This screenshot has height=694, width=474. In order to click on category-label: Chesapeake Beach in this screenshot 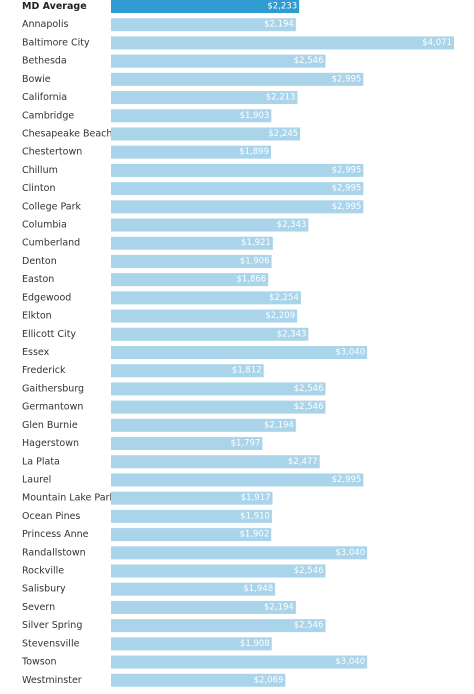, I will do `click(67, 133)`.